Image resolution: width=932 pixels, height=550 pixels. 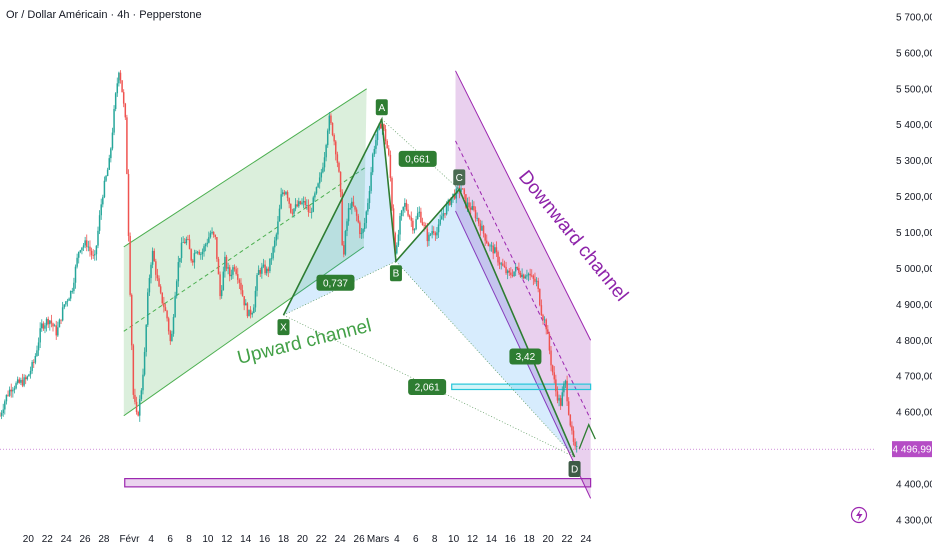 I want to click on downward-channel-upper-line, so click(x=523, y=205).